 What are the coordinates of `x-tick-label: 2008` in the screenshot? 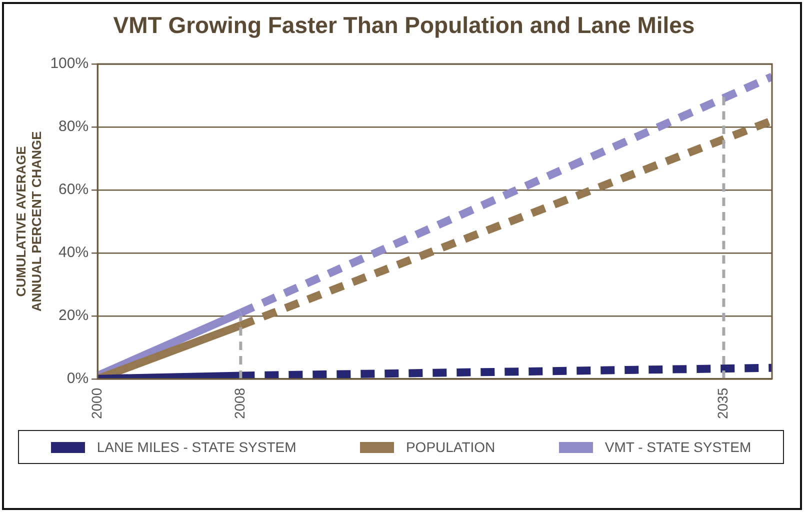 It's located at (240, 404).